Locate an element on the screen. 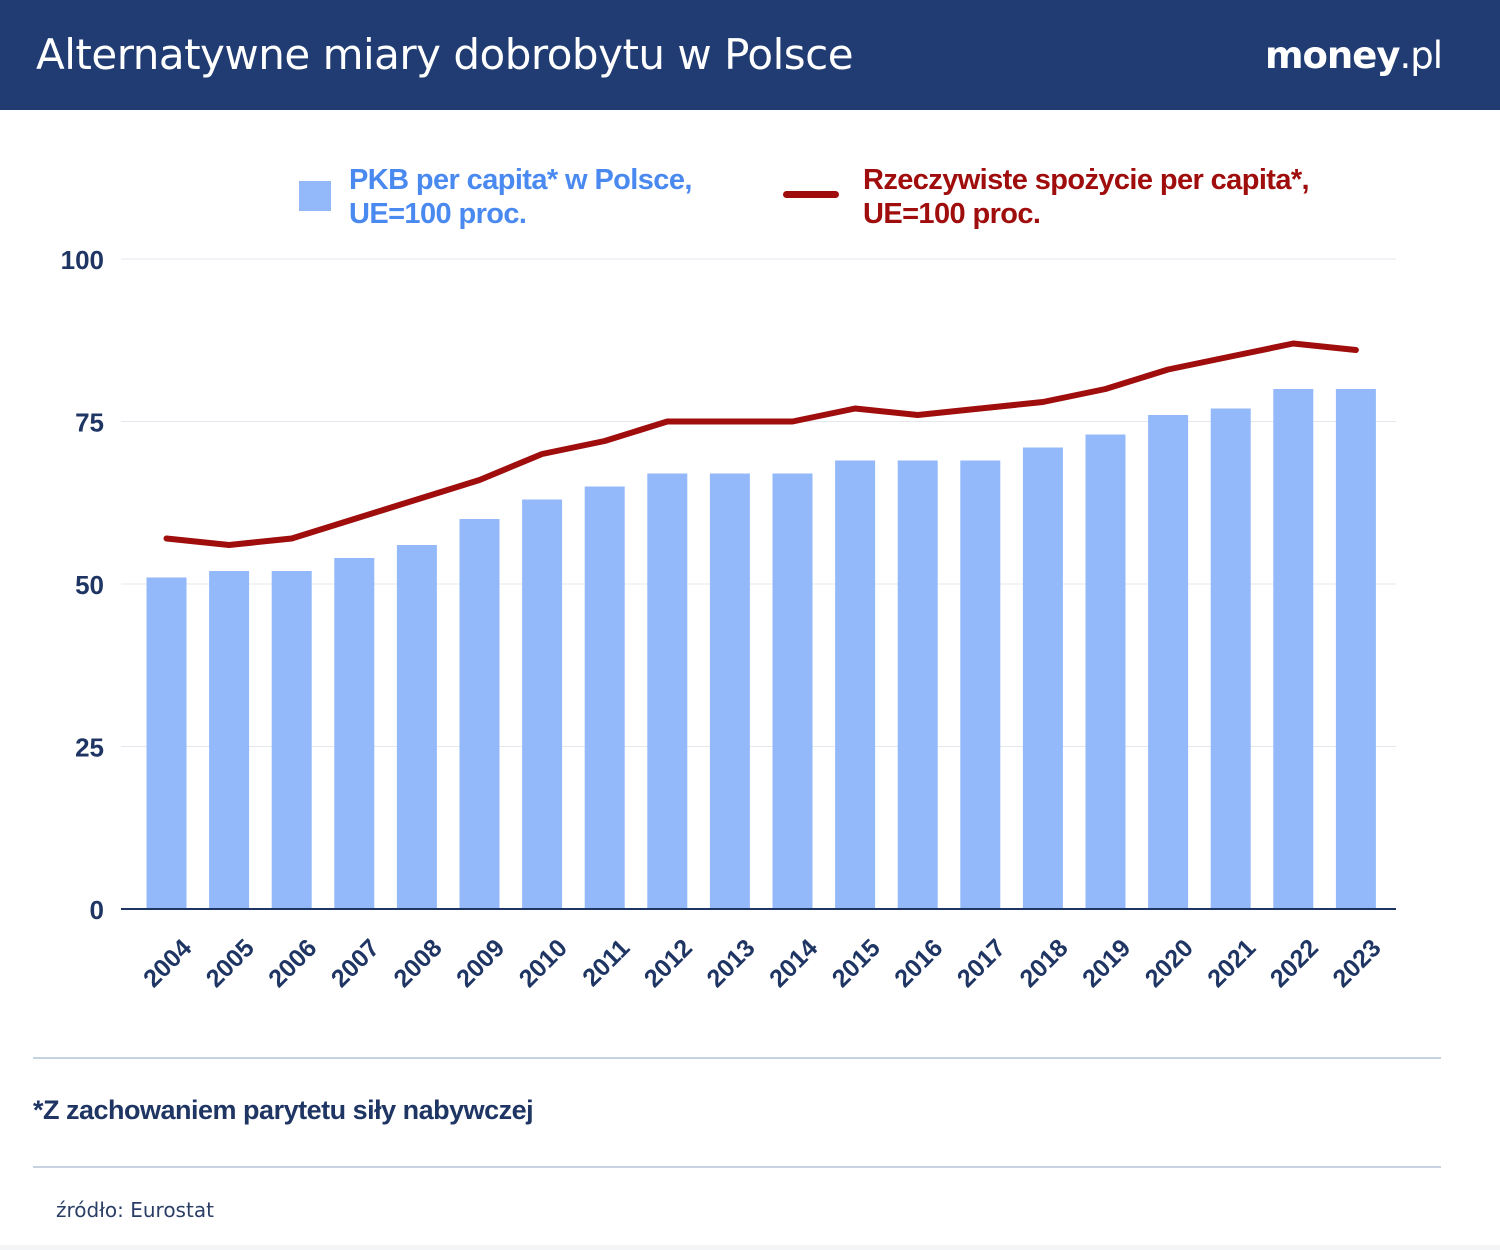 Image resolution: width=1500 pixels, height=1250 pixels. y-tick-label: 0 is located at coordinates (97, 910).